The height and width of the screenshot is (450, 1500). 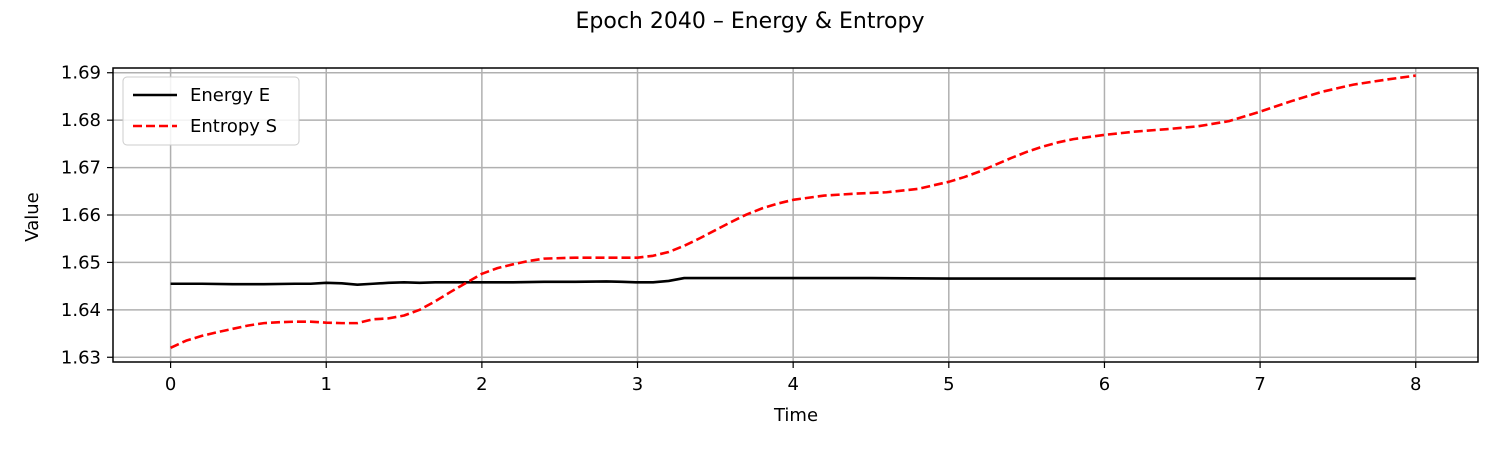 What do you see at coordinates (233, 126) in the screenshot?
I see `legend-label: Entropy S` at bounding box center [233, 126].